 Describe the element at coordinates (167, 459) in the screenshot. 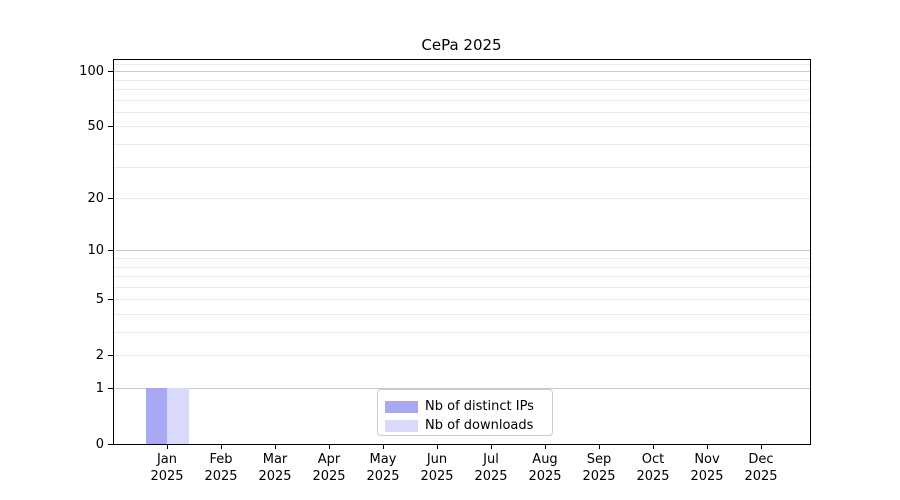

I see `x-tick-month: Jan` at that location.